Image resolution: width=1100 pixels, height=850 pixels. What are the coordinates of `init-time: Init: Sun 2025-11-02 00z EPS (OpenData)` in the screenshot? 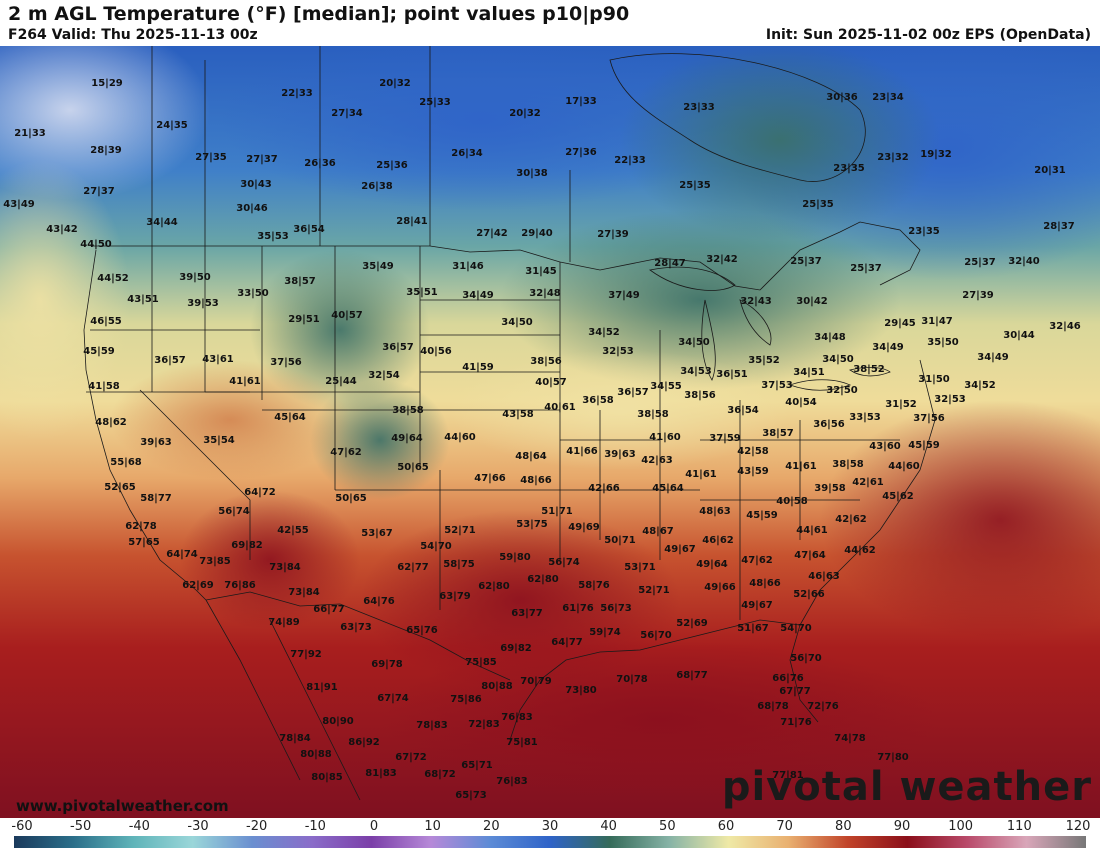 It's located at (928, 35).